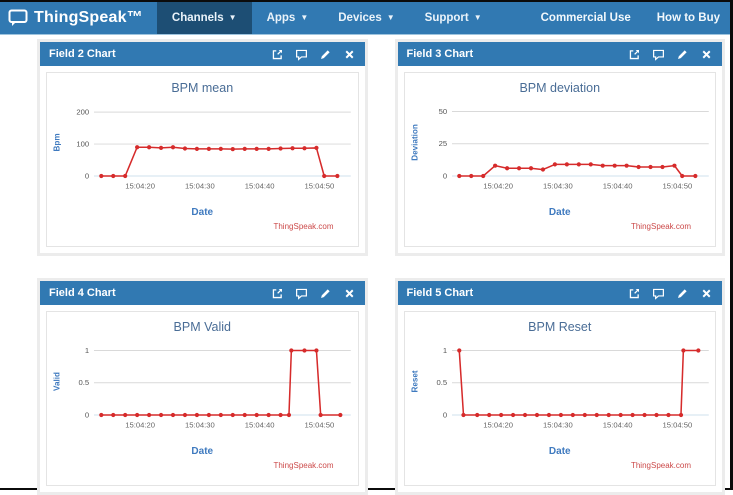 This screenshot has width=733, height=495. What do you see at coordinates (82, 112) in the screenshot?
I see `svg-text: 200` at bounding box center [82, 112].